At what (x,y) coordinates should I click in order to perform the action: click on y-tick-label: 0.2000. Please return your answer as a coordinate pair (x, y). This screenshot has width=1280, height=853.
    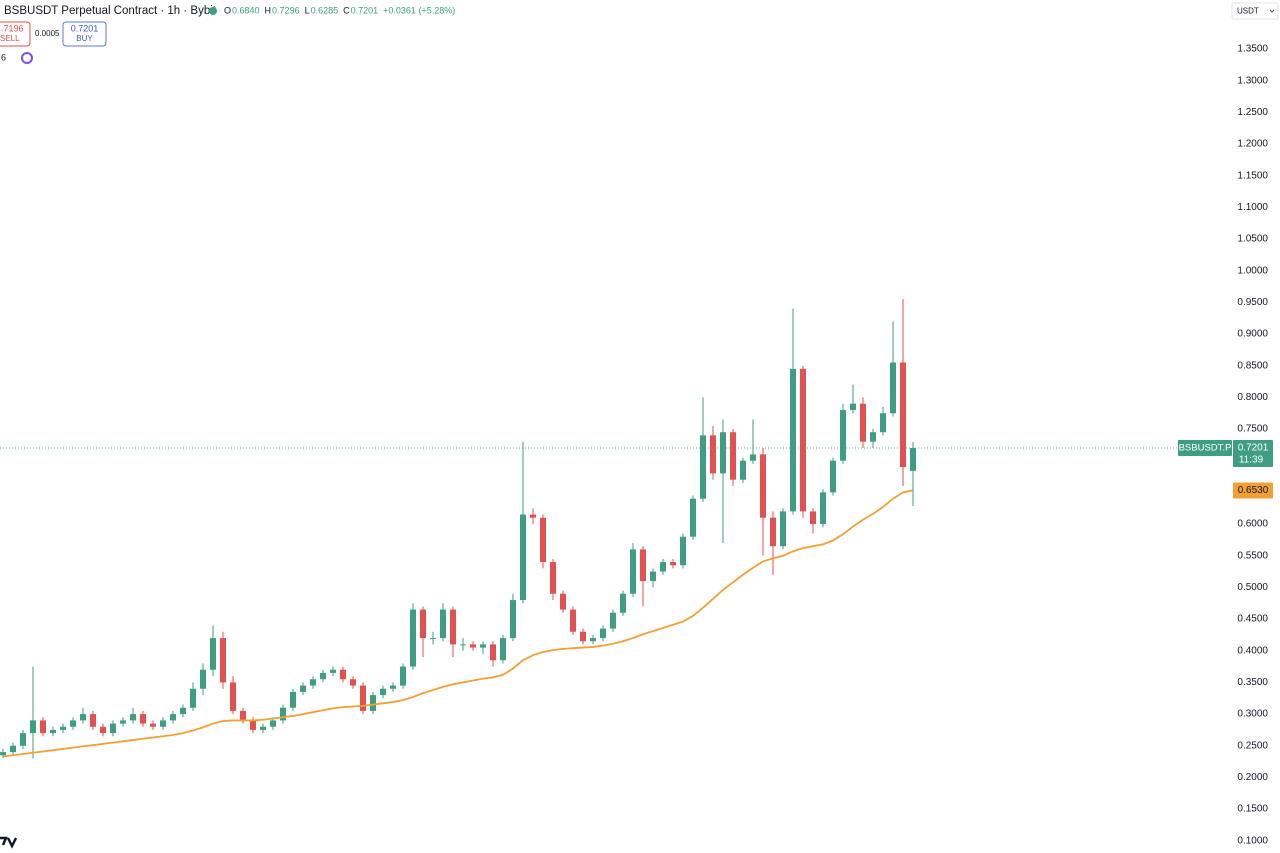
    Looking at the image, I should click on (1252, 777).